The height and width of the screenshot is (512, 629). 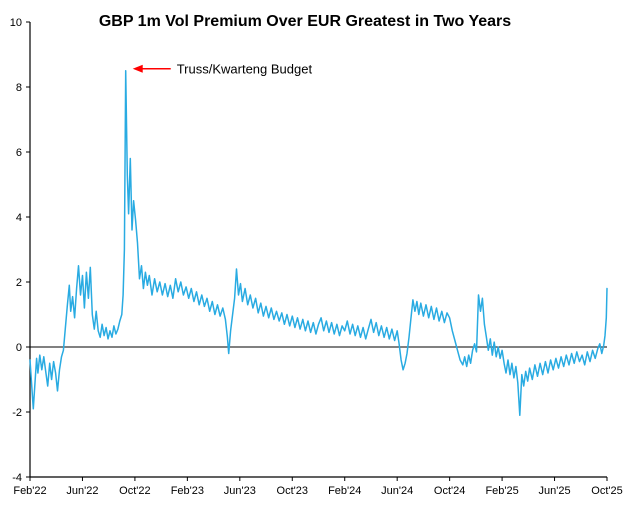 I want to click on y-tick-label: 4, so click(x=19, y=218).